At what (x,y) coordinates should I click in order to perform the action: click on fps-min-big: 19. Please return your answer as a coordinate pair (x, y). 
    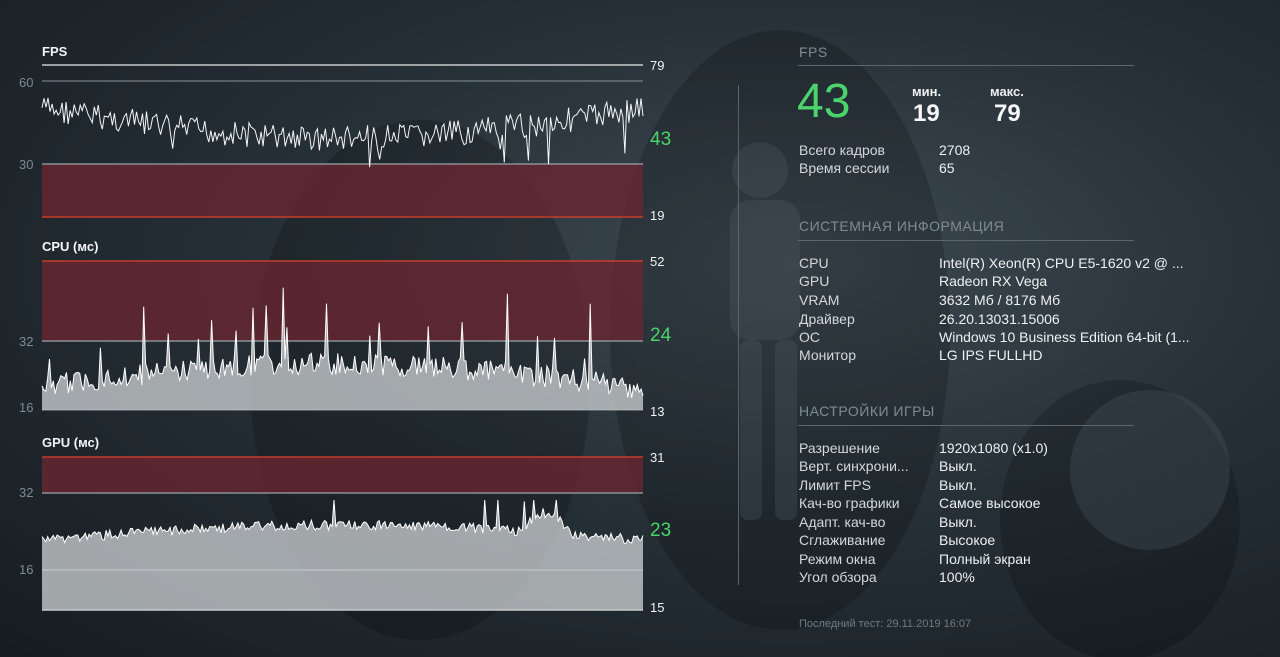
    Looking at the image, I should click on (926, 113).